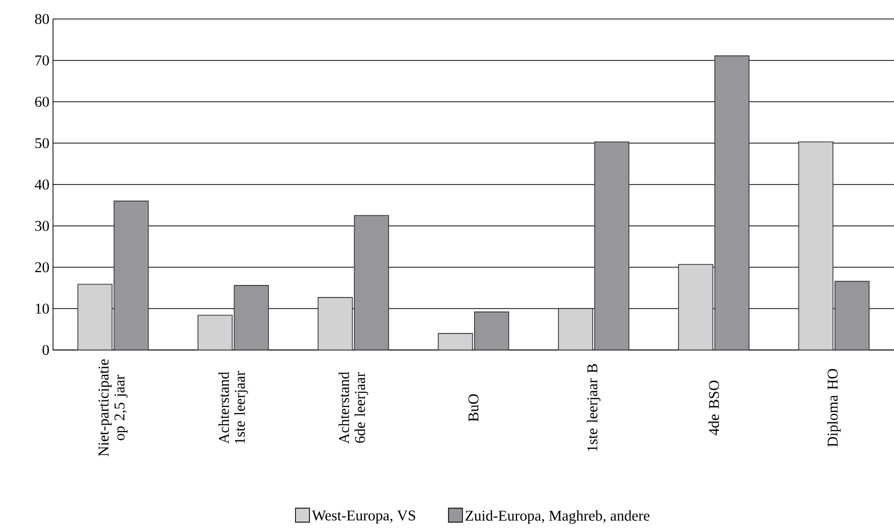 The width and height of the screenshot is (894, 530). Describe the element at coordinates (42, 309) in the screenshot. I see `y-tick-label: 10` at that location.